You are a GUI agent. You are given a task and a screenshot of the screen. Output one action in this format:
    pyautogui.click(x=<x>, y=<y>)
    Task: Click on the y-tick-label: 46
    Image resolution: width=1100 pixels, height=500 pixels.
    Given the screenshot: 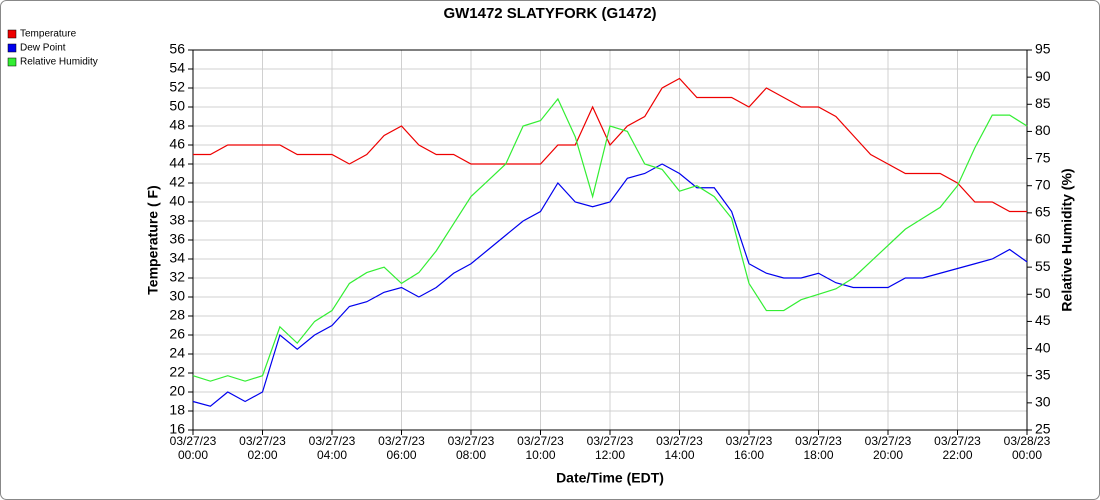 What is the action you would take?
    pyautogui.click(x=177, y=144)
    